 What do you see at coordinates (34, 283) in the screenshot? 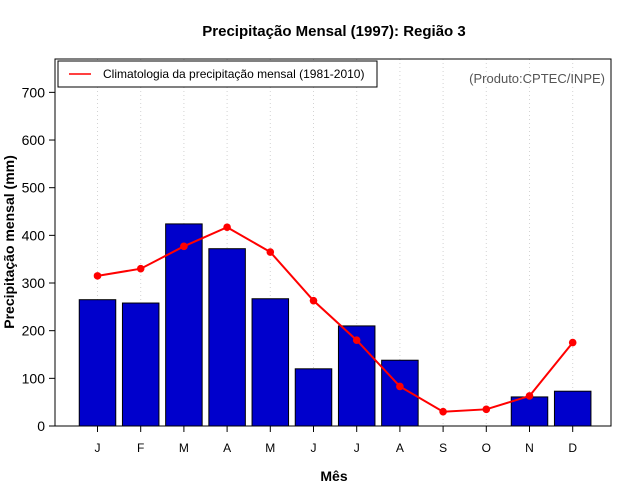
I see `y-tick-label: 300` at bounding box center [34, 283].